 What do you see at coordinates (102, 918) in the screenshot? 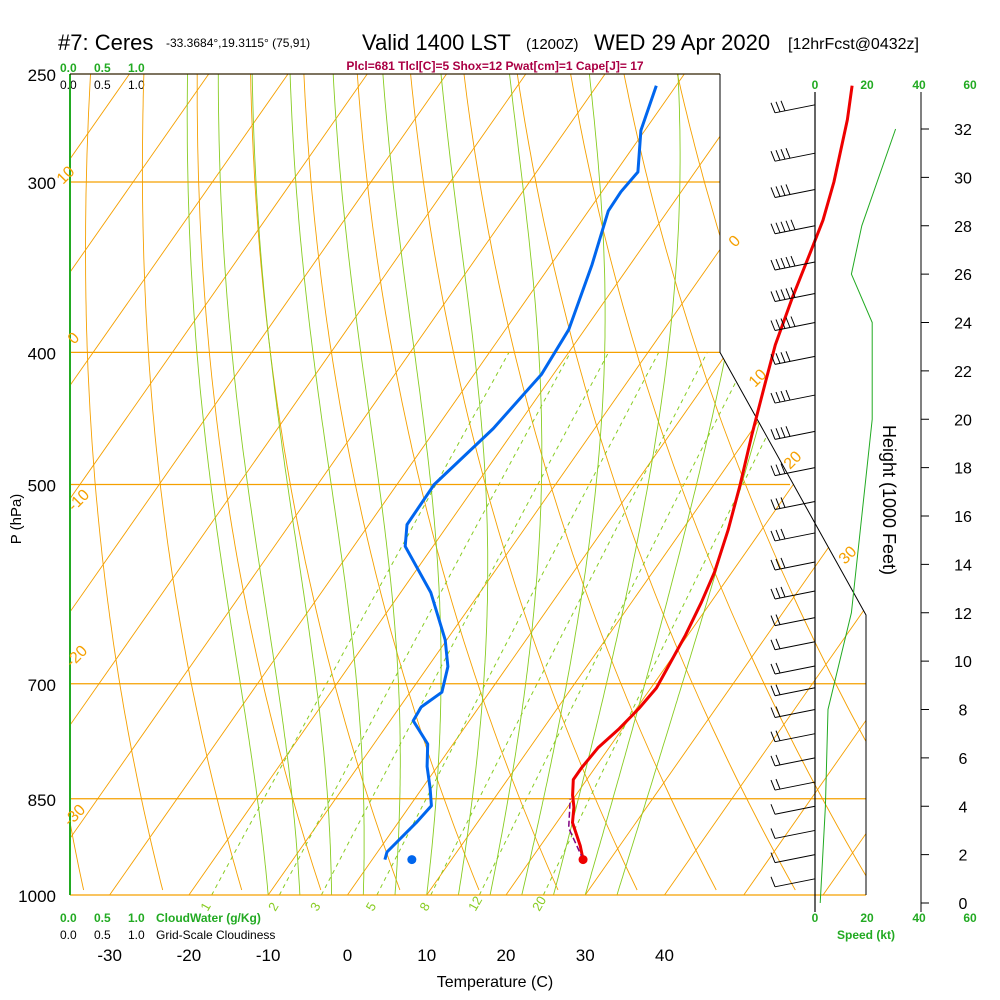
I see `cloud-bottom-1: 0.5` at bounding box center [102, 918].